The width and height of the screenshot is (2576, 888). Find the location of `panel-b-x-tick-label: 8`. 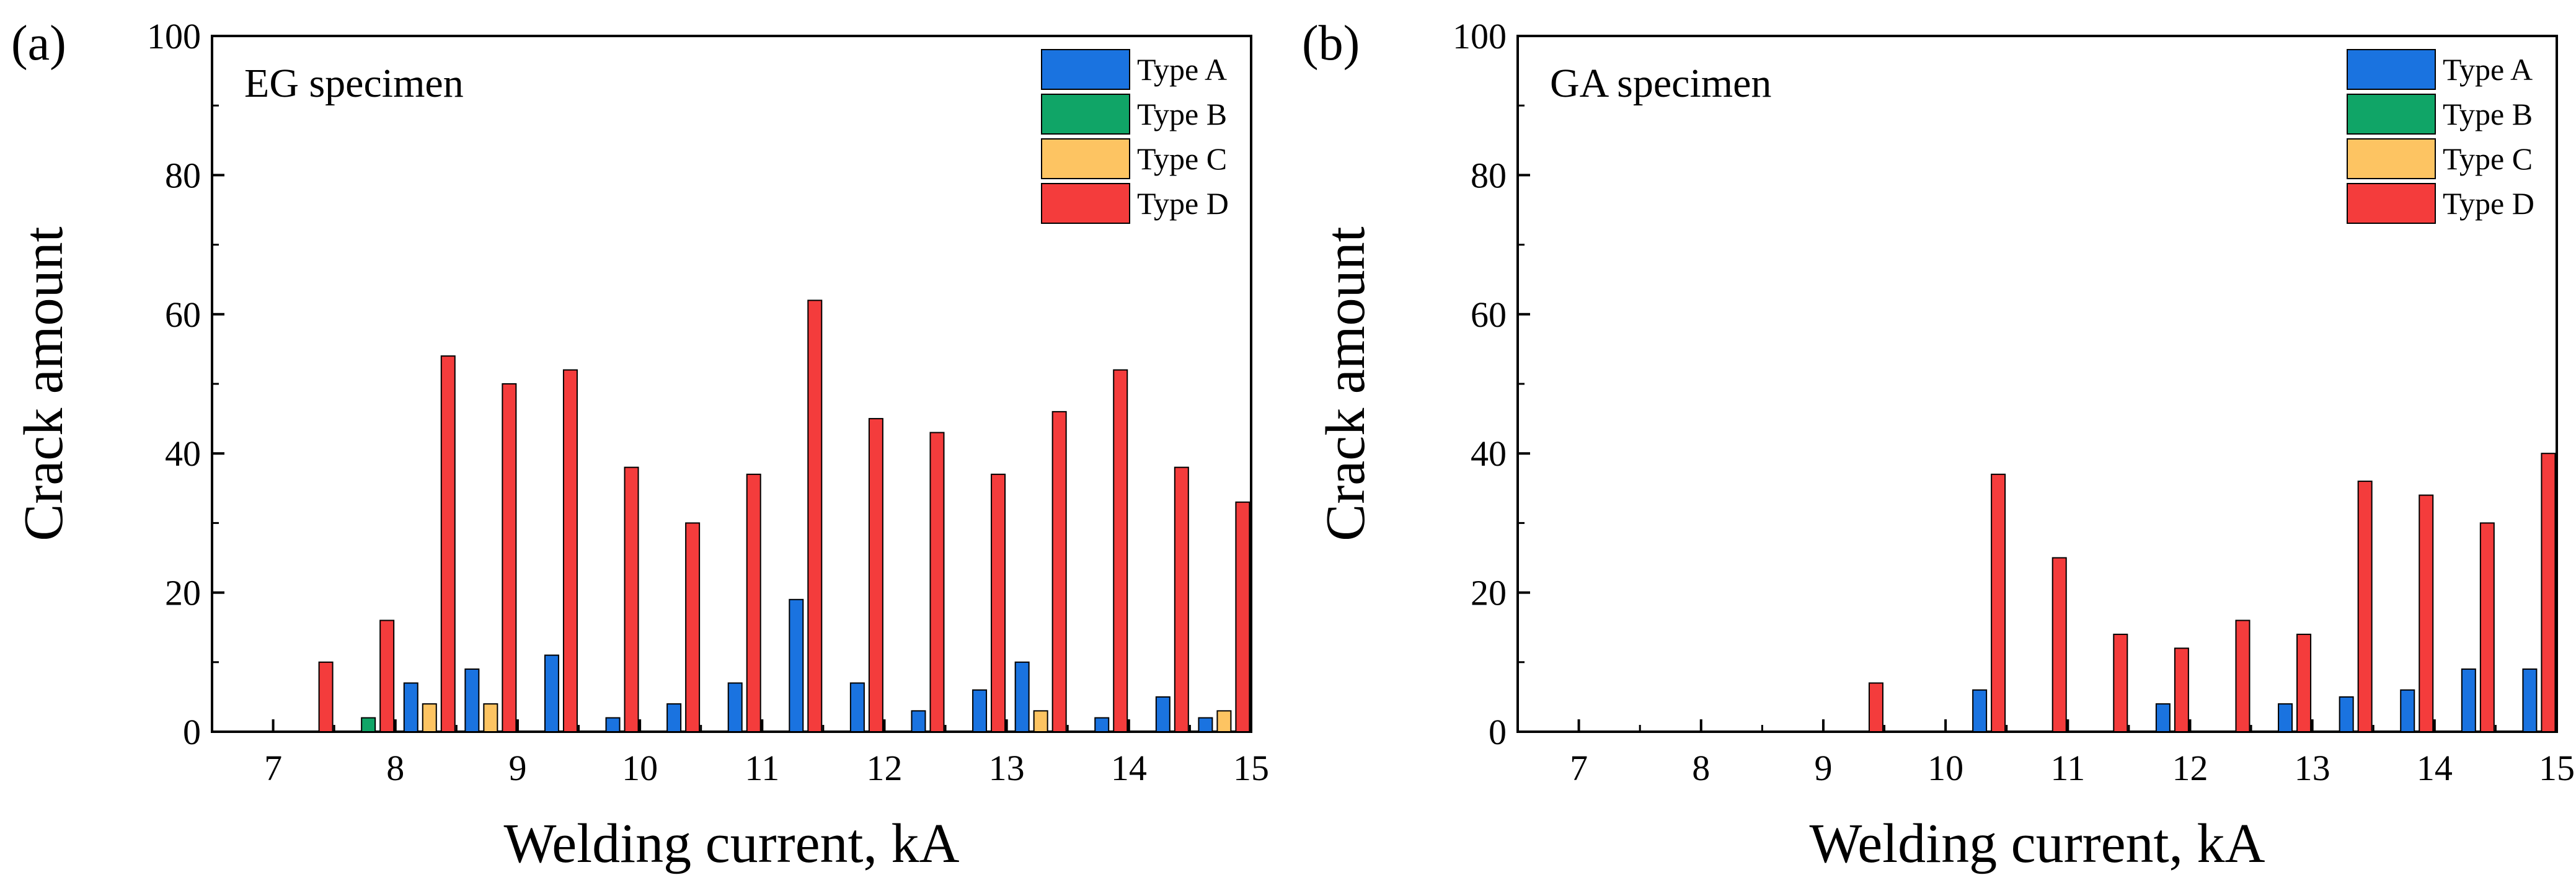

panel-b-x-tick-label: 8 is located at coordinates (1701, 768).